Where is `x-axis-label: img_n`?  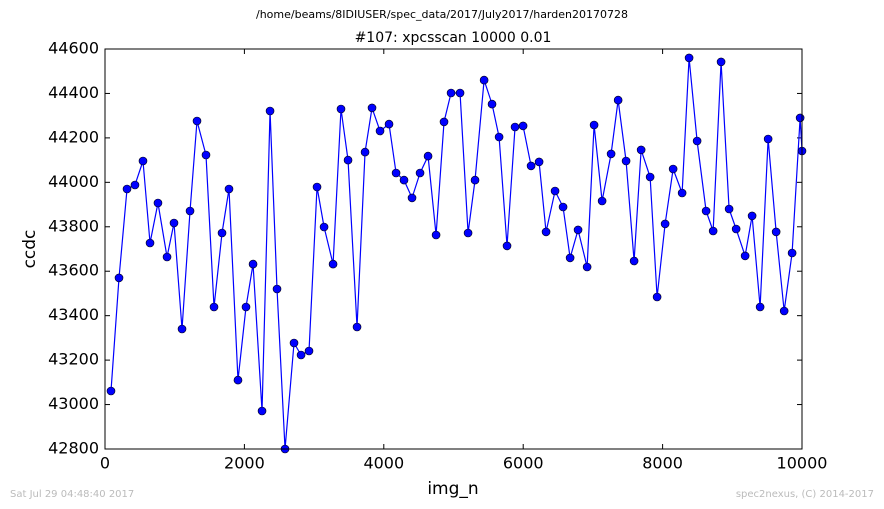 x-axis-label: img_n is located at coordinates (452, 489).